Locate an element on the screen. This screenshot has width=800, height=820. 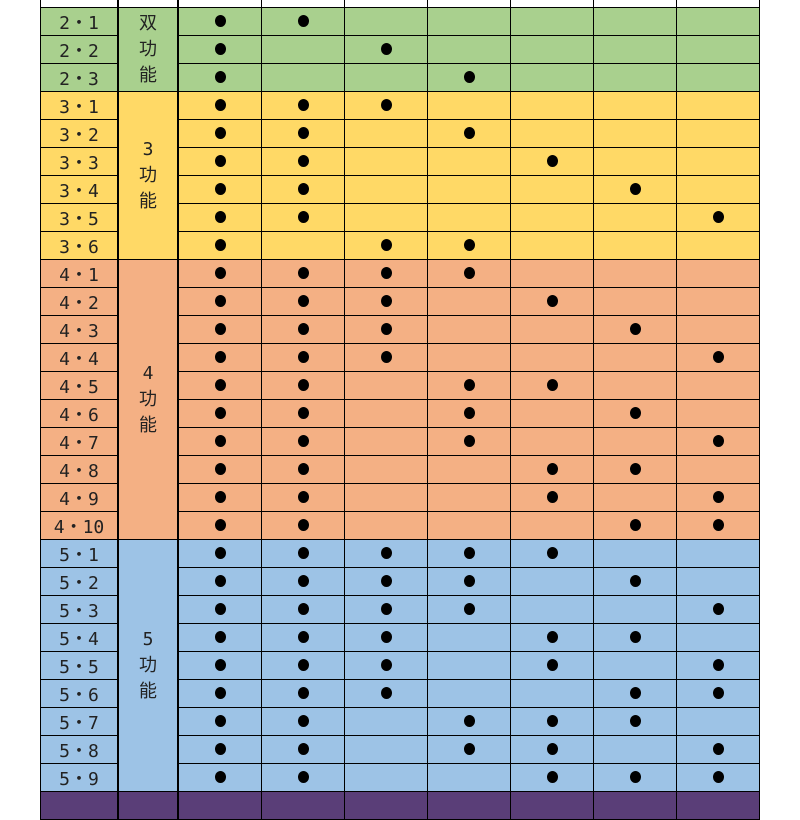
code-cell: 4・9 is located at coordinates (79, 497).